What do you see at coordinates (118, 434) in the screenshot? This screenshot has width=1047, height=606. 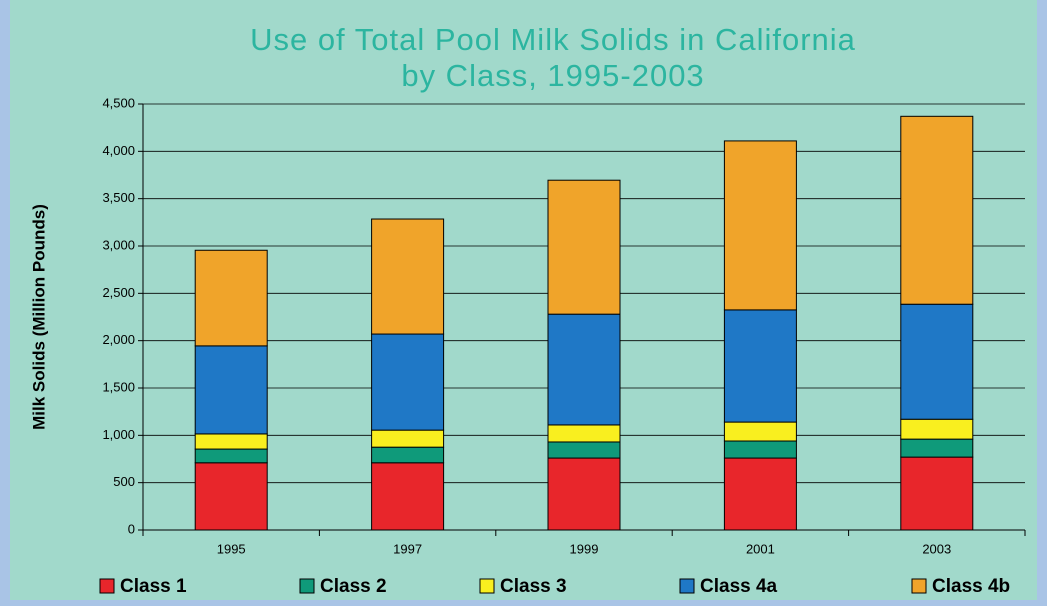 I see `y-tick-label: 1,000` at bounding box center [118, 434].